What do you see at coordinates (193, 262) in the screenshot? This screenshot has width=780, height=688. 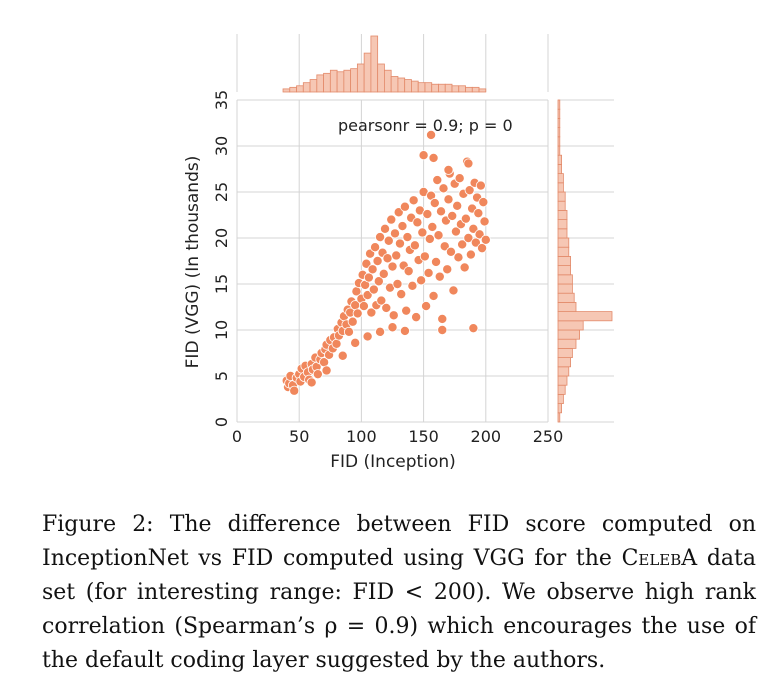 I see `y-axis-label: FID (VGG) (In thousands)` at bounding box center [193, 262].